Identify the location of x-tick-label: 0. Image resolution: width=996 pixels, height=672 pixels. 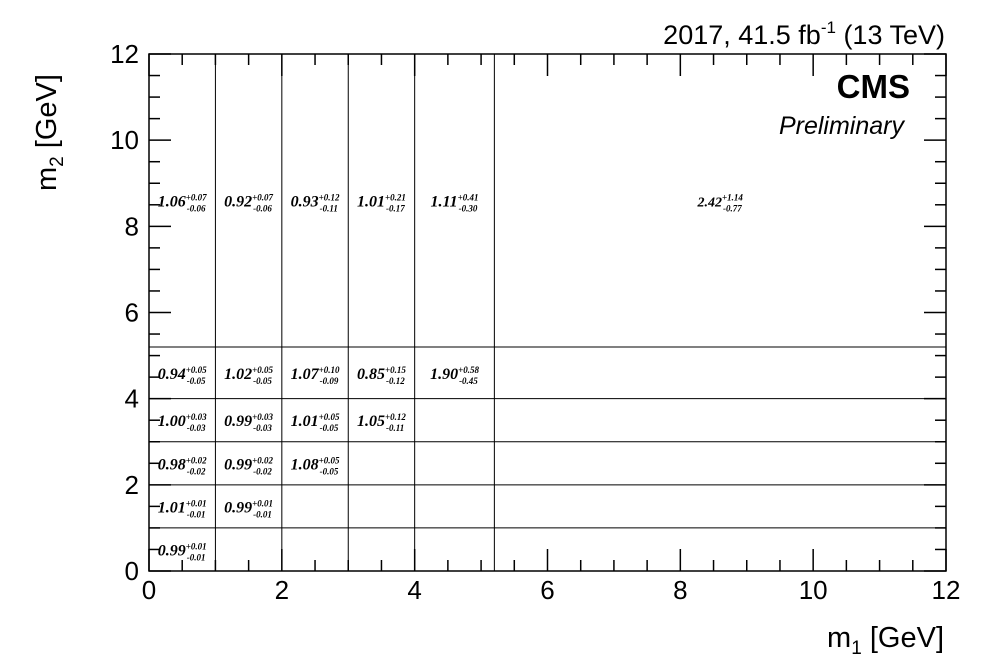
(149, 590).